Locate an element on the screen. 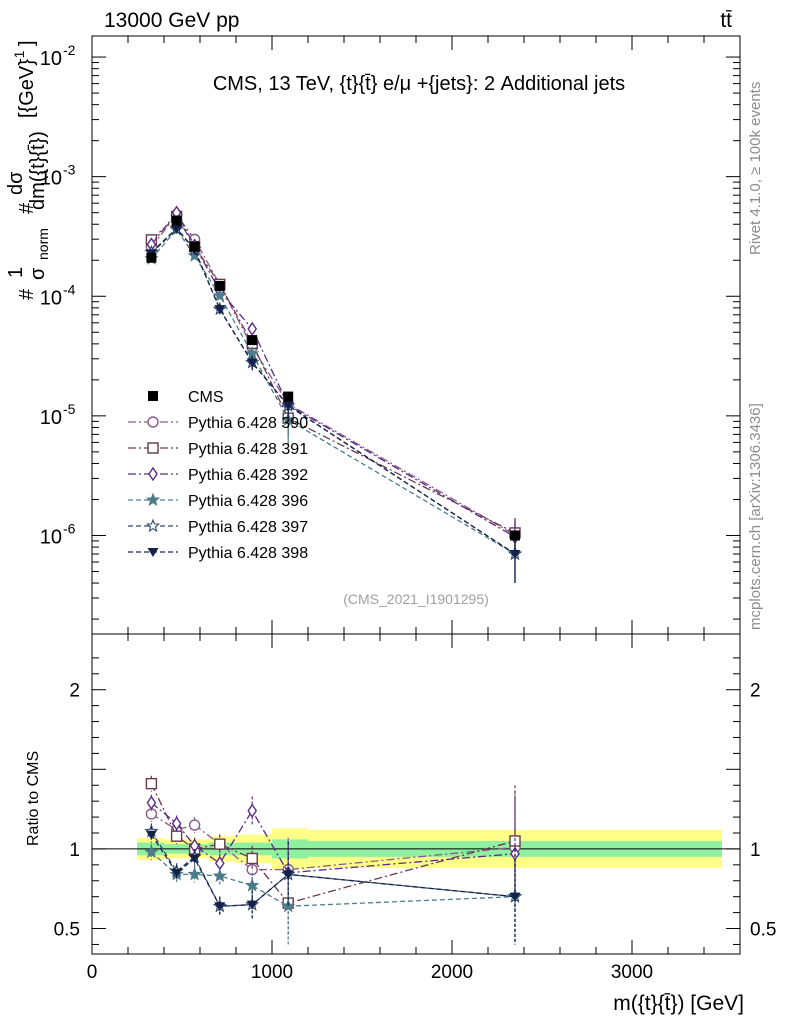 The width and height of the screenshot is (786, 1024). y-tick-label: 10 -5 is located at coordinates (58, 415).